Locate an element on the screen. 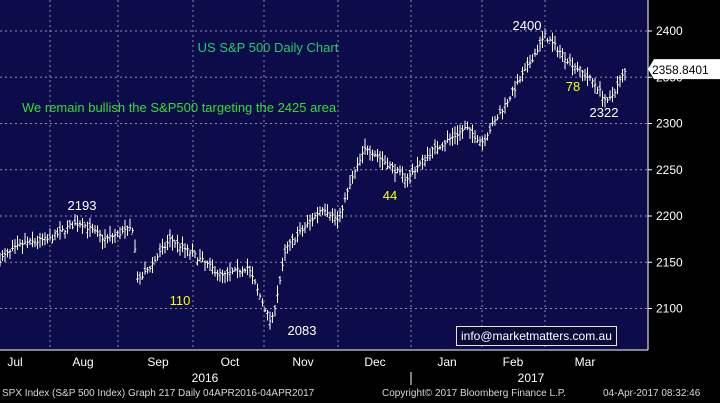 This screenshot has width=720, height=403. year-label: 2017 is located at coordinates (531, 378).